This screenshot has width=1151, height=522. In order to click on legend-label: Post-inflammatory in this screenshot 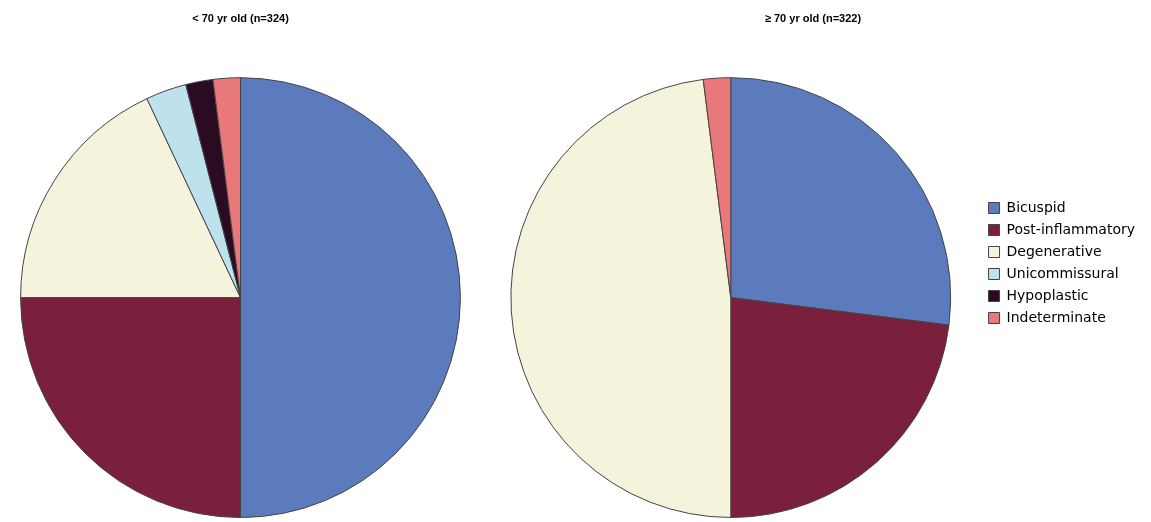, I will do `click(1071, 228)`.